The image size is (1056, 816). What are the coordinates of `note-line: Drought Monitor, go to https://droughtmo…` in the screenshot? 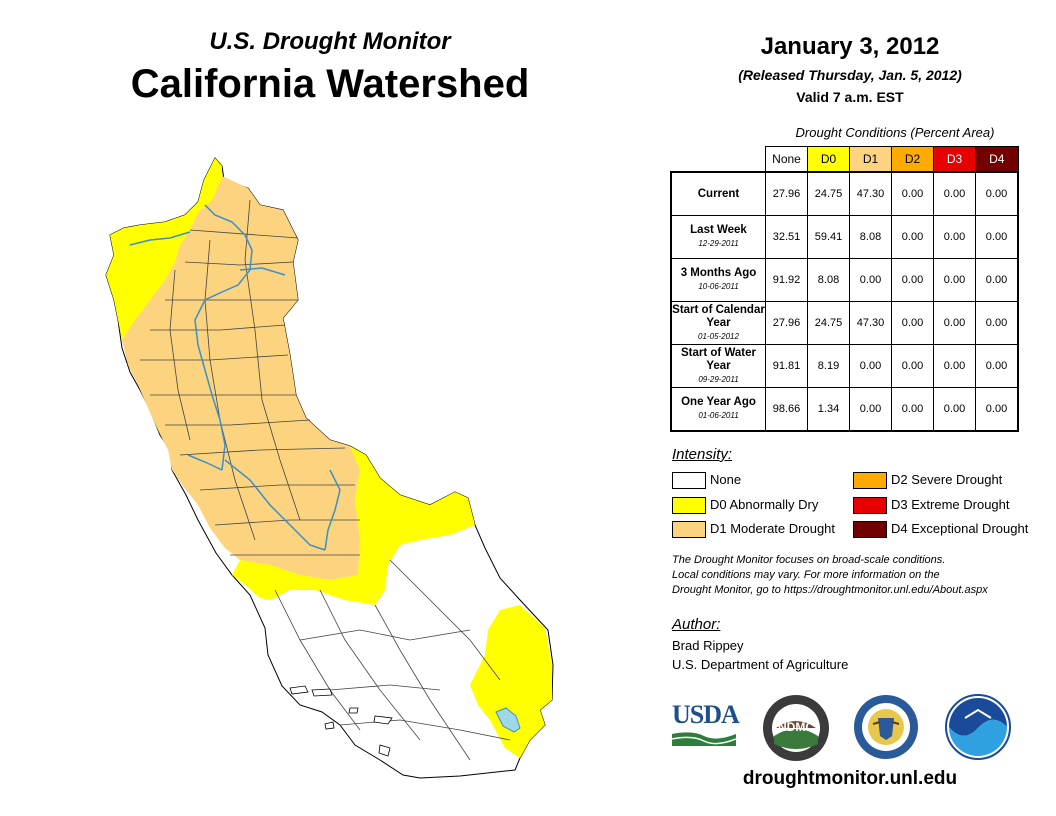 It's located at (830, 590).